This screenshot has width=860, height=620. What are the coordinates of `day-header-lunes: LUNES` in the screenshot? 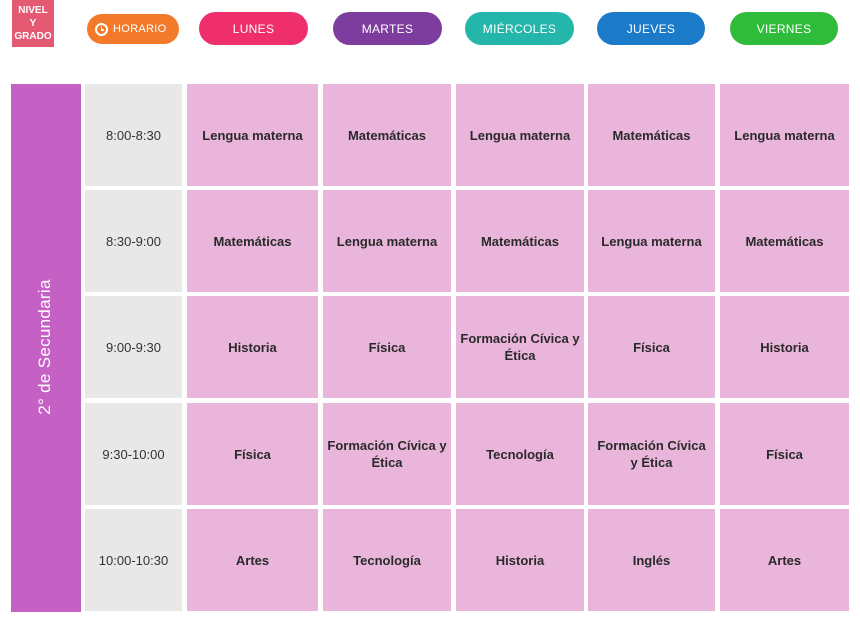 It's located at (253, 28).